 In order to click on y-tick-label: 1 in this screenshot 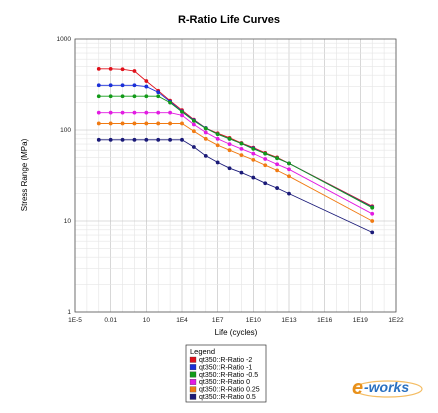, I will do `click(69, 312)`.